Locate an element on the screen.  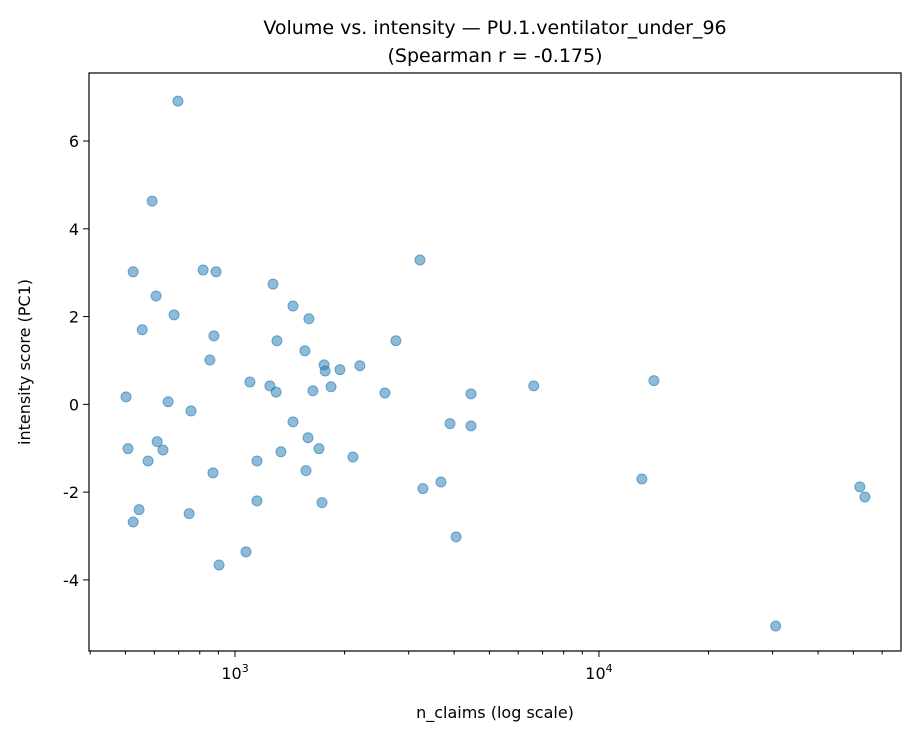
y-tick-label: 2 is located at coordinates (74, 317).